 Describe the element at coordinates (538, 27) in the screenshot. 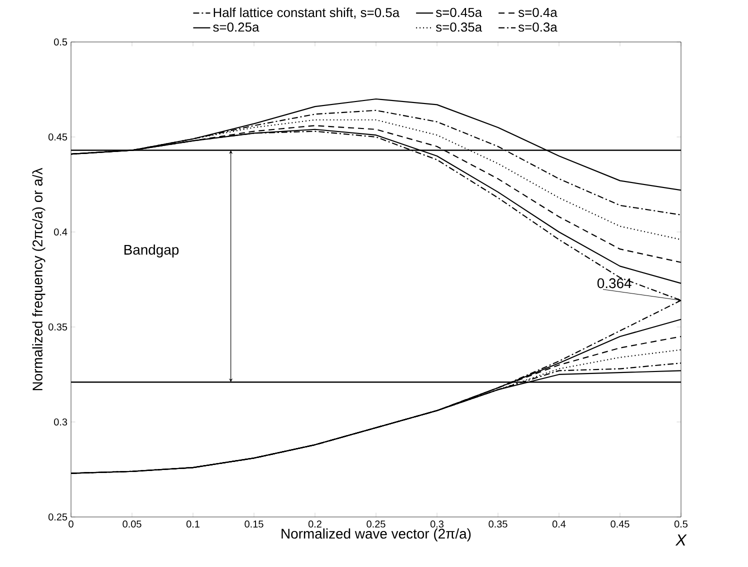

I see `legend-label: s=0.3a` at that location.